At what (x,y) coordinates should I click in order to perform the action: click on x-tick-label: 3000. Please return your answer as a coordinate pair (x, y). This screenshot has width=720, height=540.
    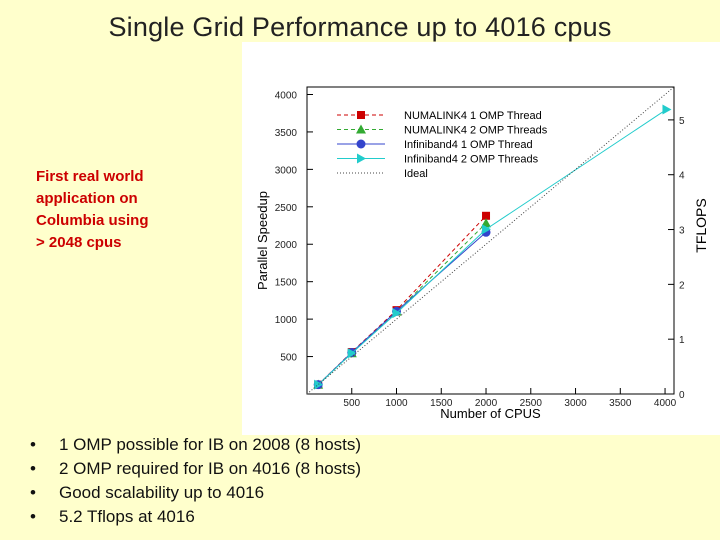
    Looking at the image, I should click on (575, 403).